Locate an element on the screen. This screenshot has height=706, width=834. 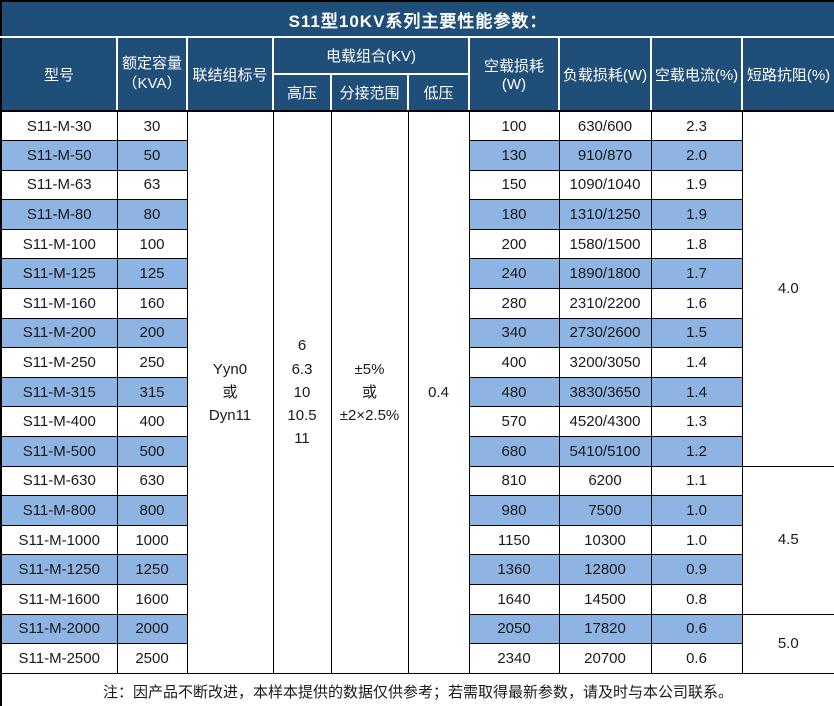
table-row: S11-M-400 400 570 4520/4300 1.3 is located at coordinates (417, 422).